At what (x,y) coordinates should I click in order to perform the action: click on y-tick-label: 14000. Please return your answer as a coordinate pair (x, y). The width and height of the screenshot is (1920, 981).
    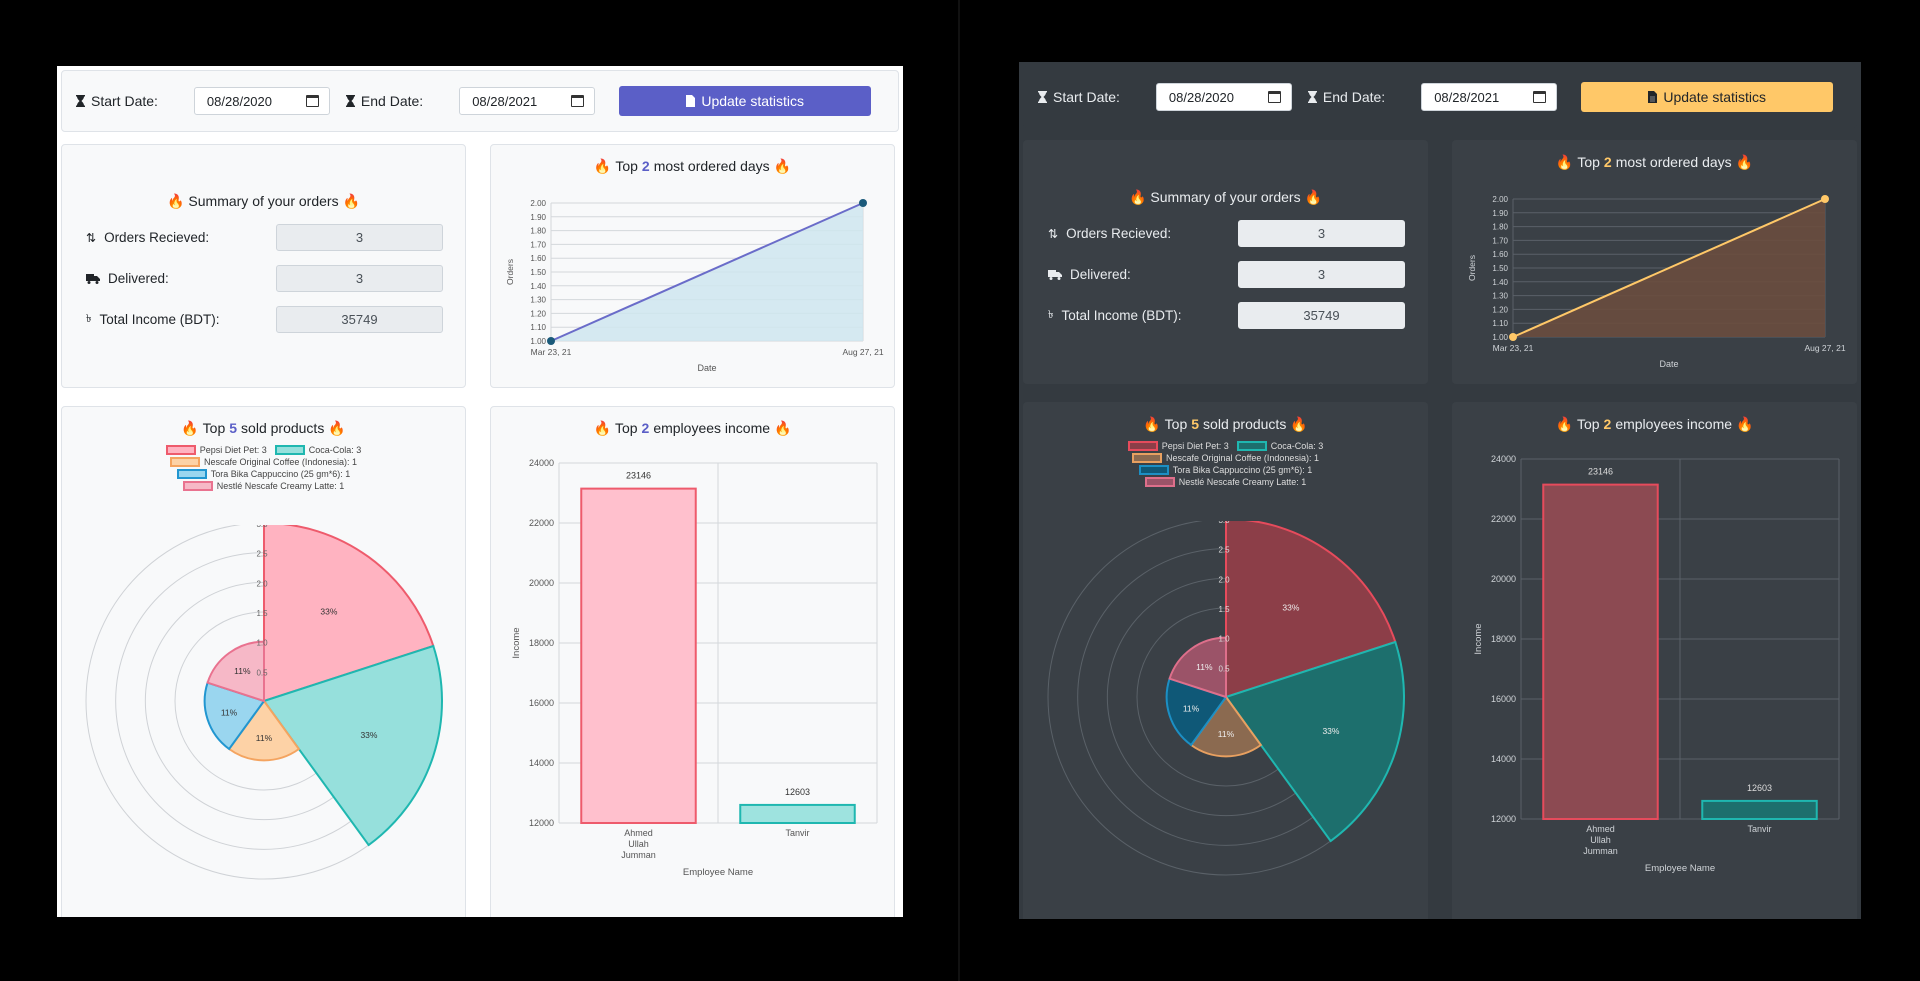
    Looking at the image, I should click on (1503, 759).